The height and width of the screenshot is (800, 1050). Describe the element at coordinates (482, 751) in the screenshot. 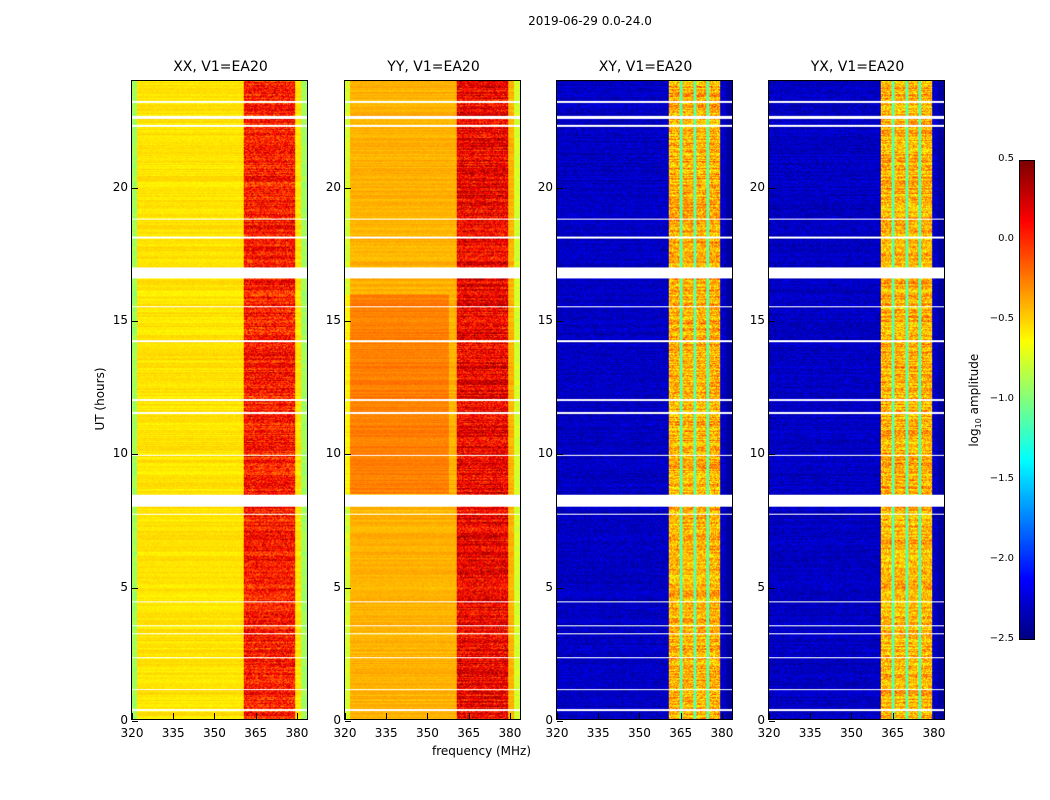

I see `x-axis-label: frequency (MHz)` at that location.